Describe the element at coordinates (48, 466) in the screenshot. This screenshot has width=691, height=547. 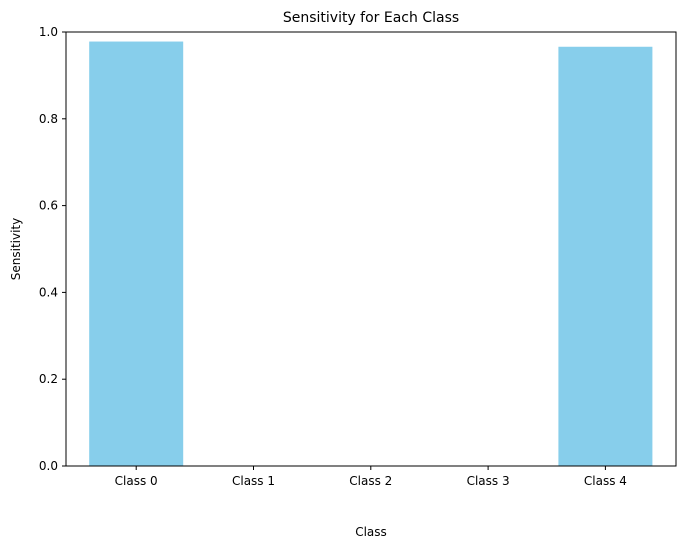
I see `y-tick-label: 0.0` at that location.